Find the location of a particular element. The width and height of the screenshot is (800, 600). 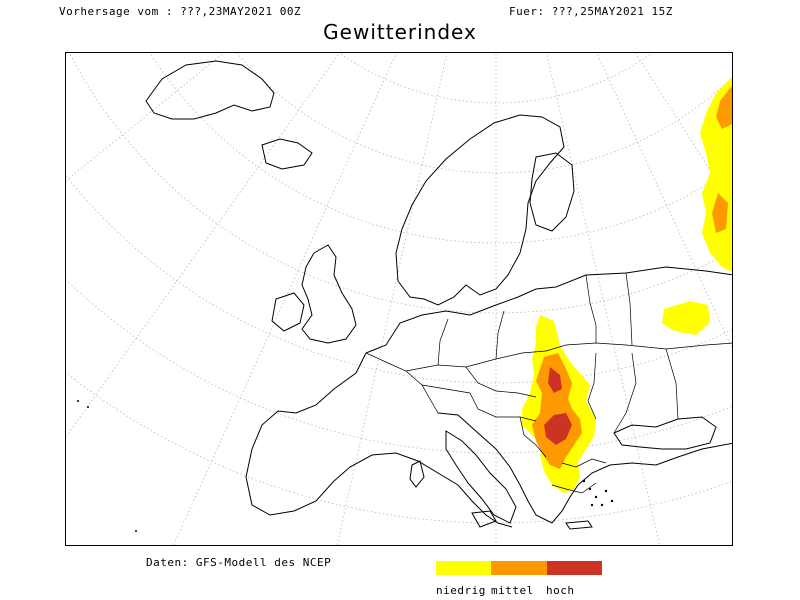

data-source-label: Daten: GFS-Modell des NCEP is located at coordinates (239, 562).